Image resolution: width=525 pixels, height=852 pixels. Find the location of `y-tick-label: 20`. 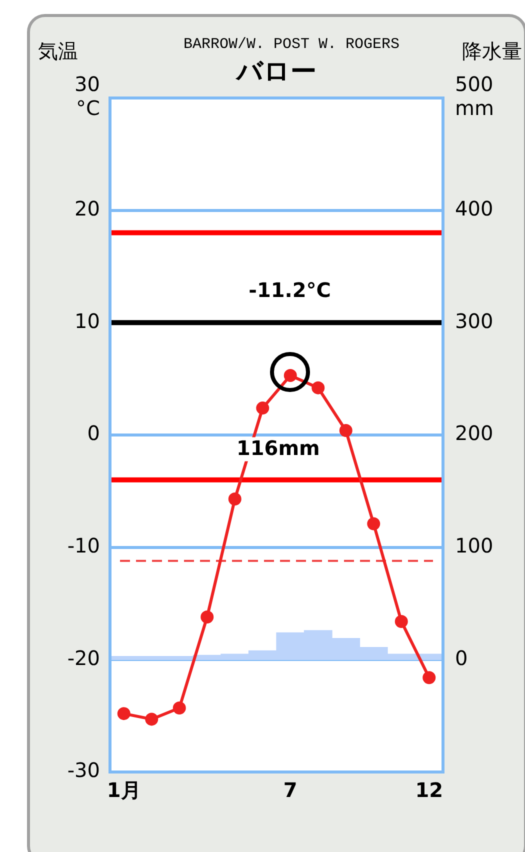

y-tick-label: 20 is located at coordinates (87, 208).